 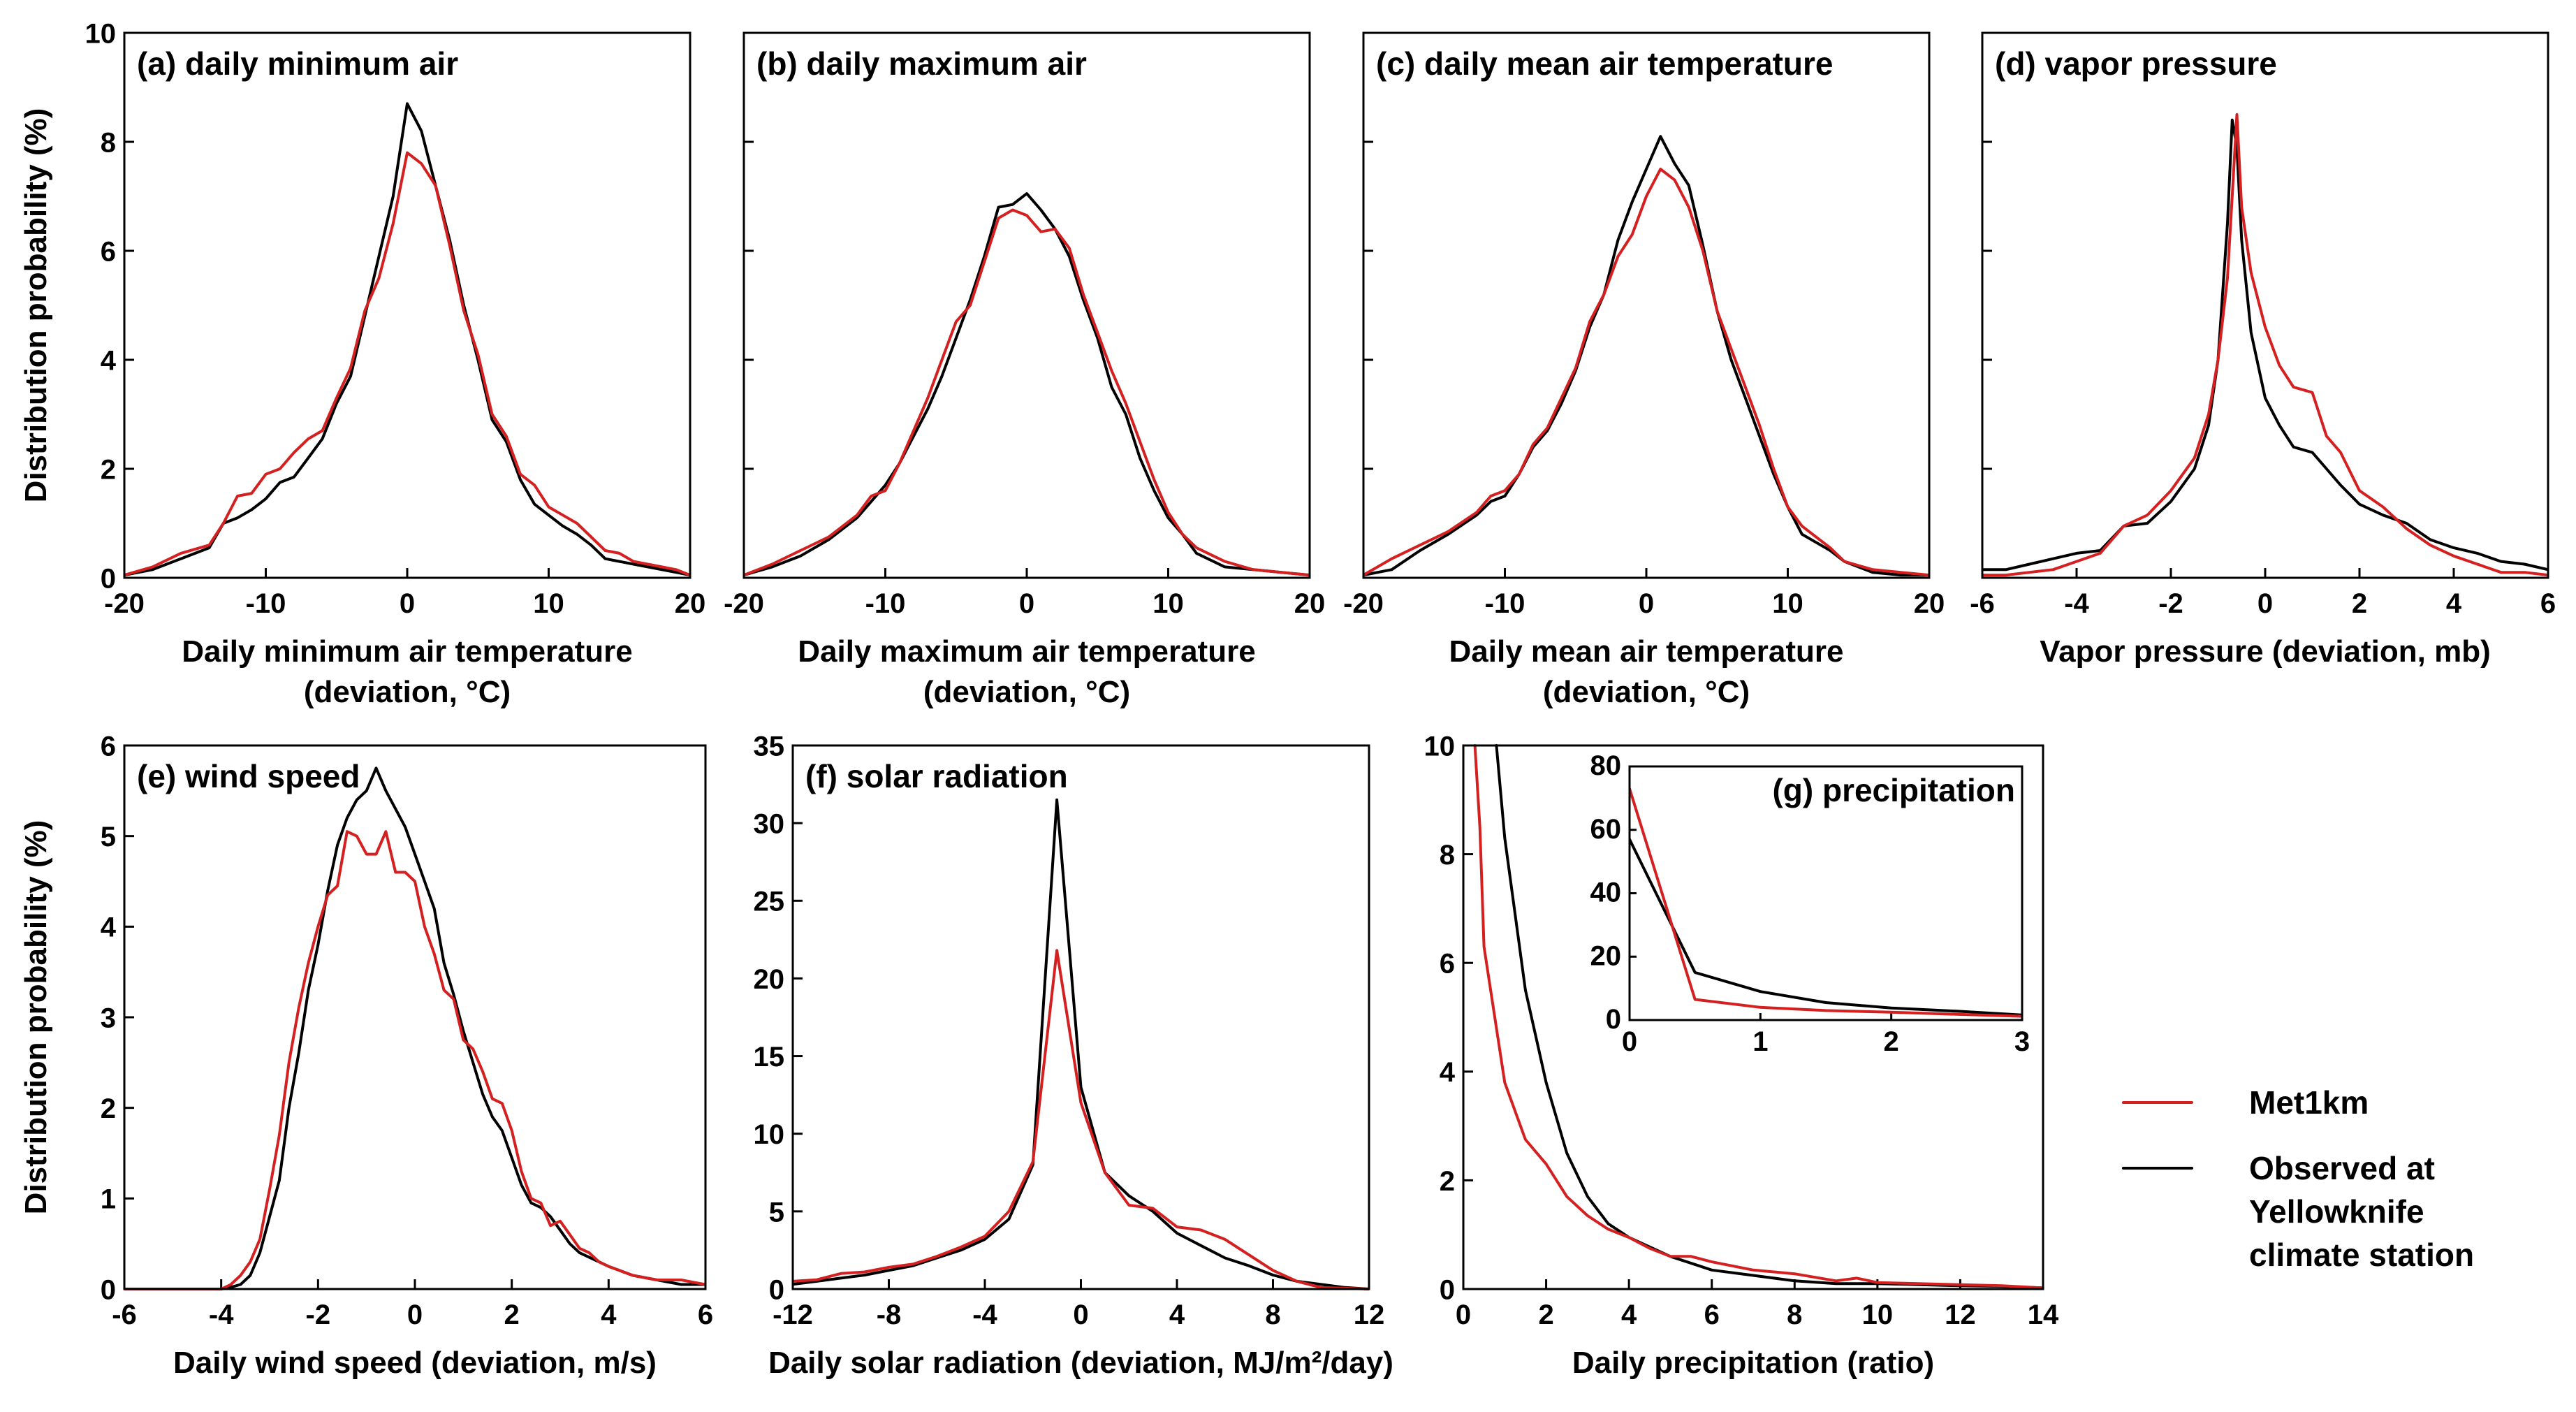 What do you see at coordinates (769, 746) in the screenshot?
I see `y-tick-label: 35` at bounding box center [769, 746].